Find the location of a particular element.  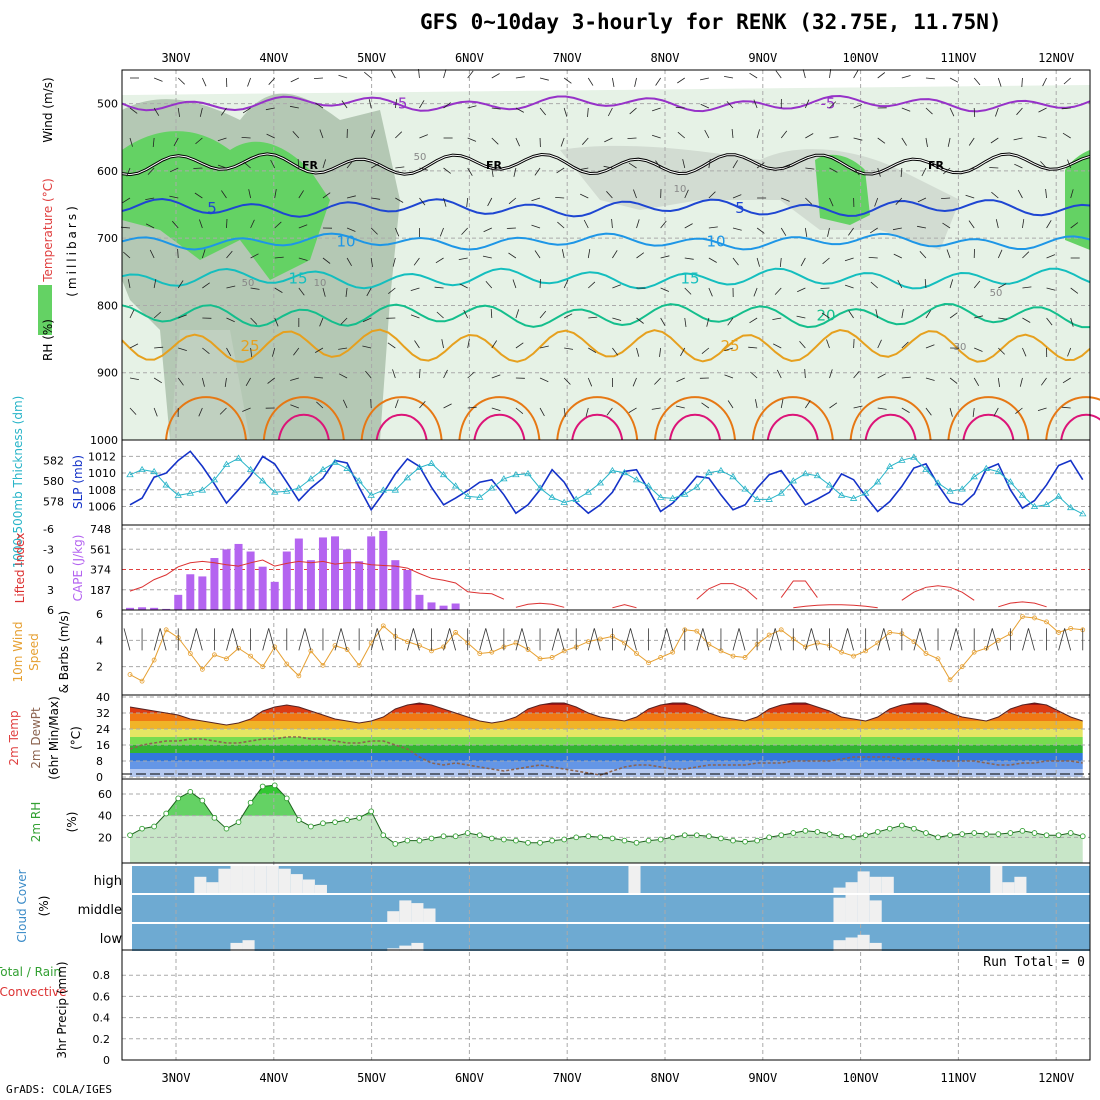

isotherm-freeze-inner is located at coordinates (606, 164).